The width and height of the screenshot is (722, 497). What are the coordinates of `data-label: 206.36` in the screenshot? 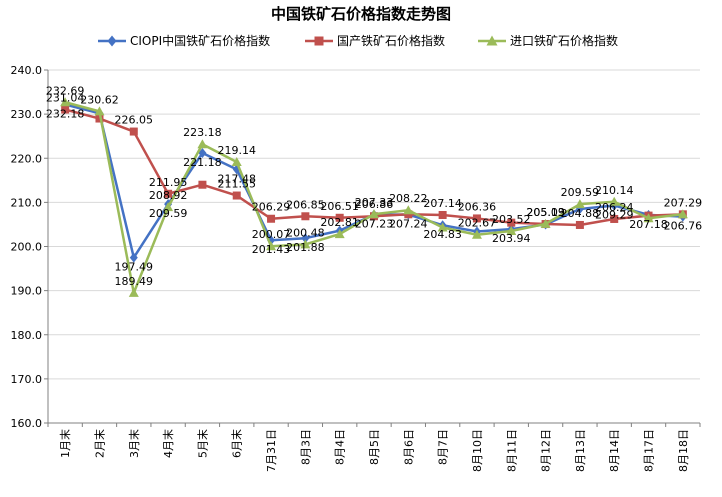 It's located at (477, 206).